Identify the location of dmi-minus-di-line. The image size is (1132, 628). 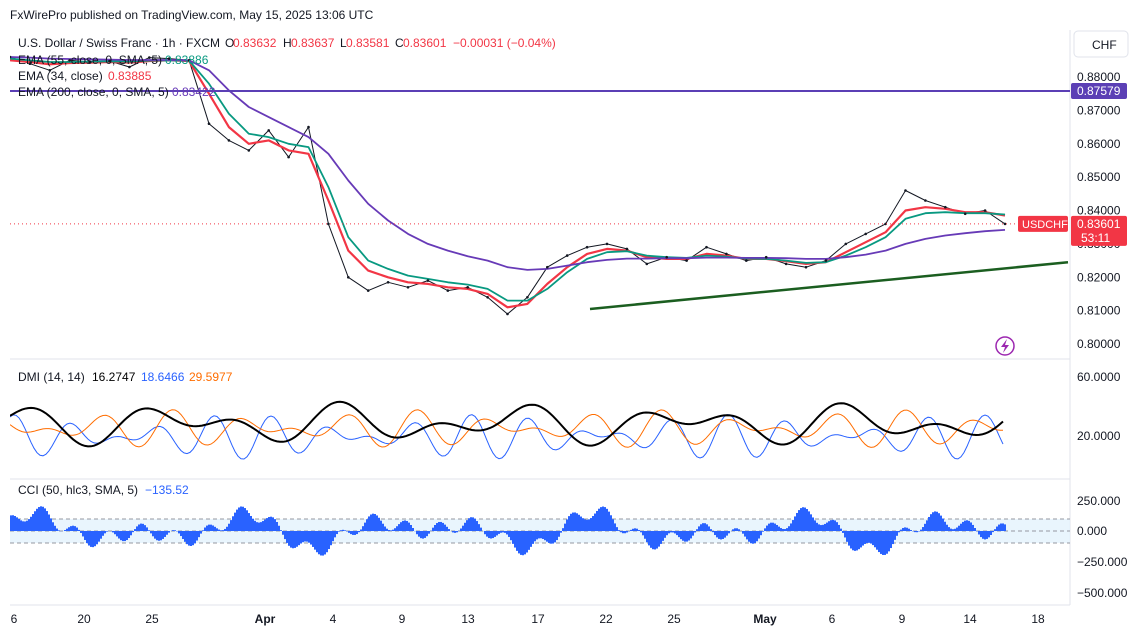
(507, 428).